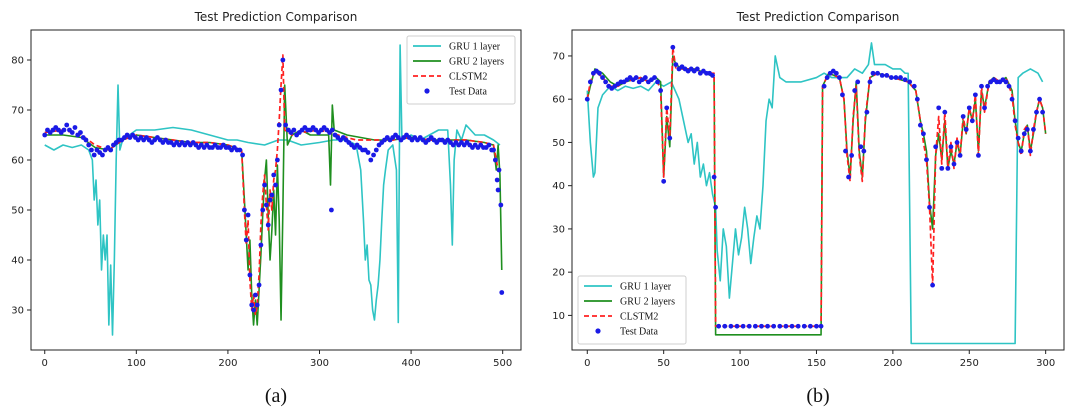 Image resolution: width=1068 pixels, height=413 pixels. What do you see at coordinates (587, 363) in the screenshot?
I see `chart-b-x-tick-label-0: 0` at bounding box center [587, 363].